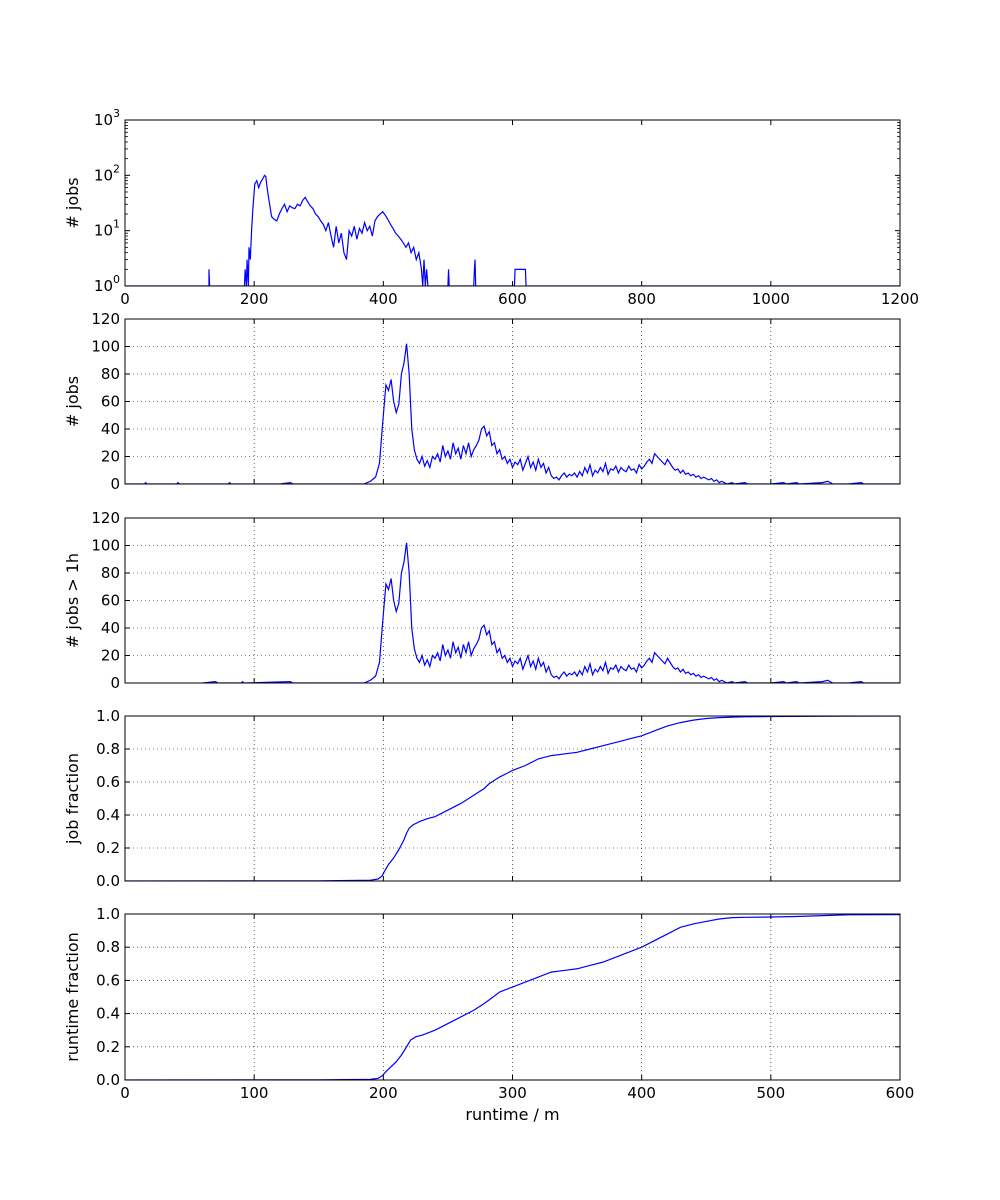 The image size is (1000, 1200). I want to click on x-tick-label: 500, so click(771, 1093).